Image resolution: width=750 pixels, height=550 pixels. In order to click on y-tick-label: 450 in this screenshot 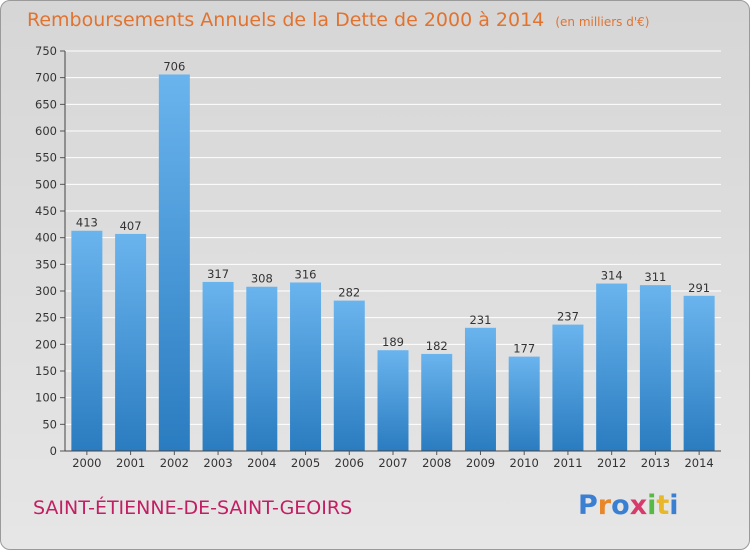, I will do `click(46, 211)`.